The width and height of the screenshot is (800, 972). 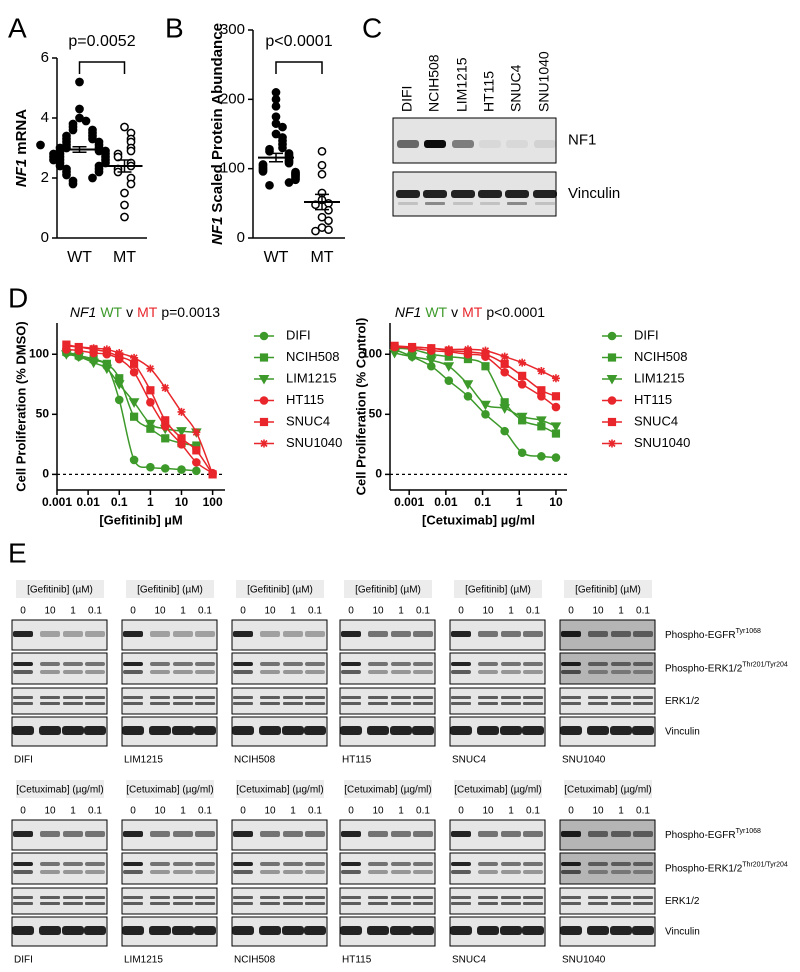 I want to click on protein-name: Phospho-EGFR, so click(x=700, y=635).